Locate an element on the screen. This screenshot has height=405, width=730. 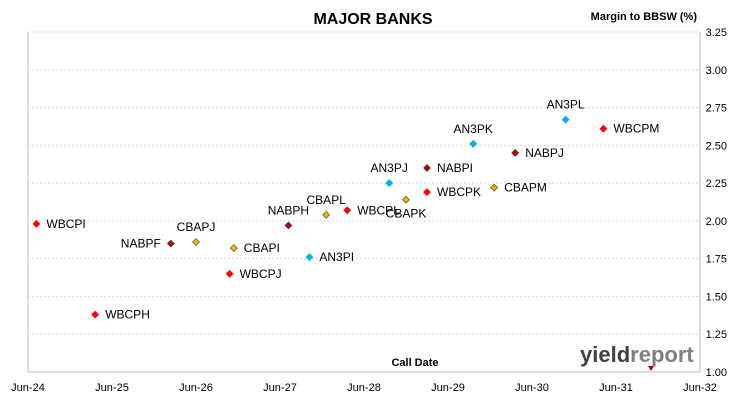
data-point-nabpi: NABPI is located at coordinates (448, 168).